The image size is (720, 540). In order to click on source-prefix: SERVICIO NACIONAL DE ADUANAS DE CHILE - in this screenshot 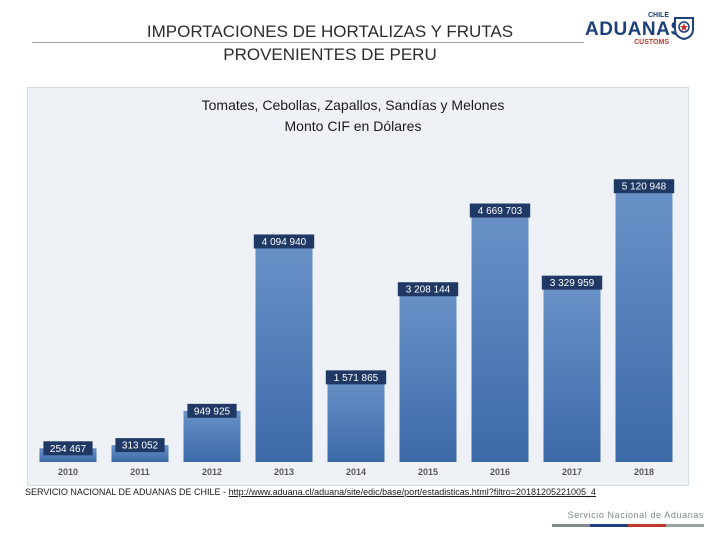, I will do `click(127, 492)`.